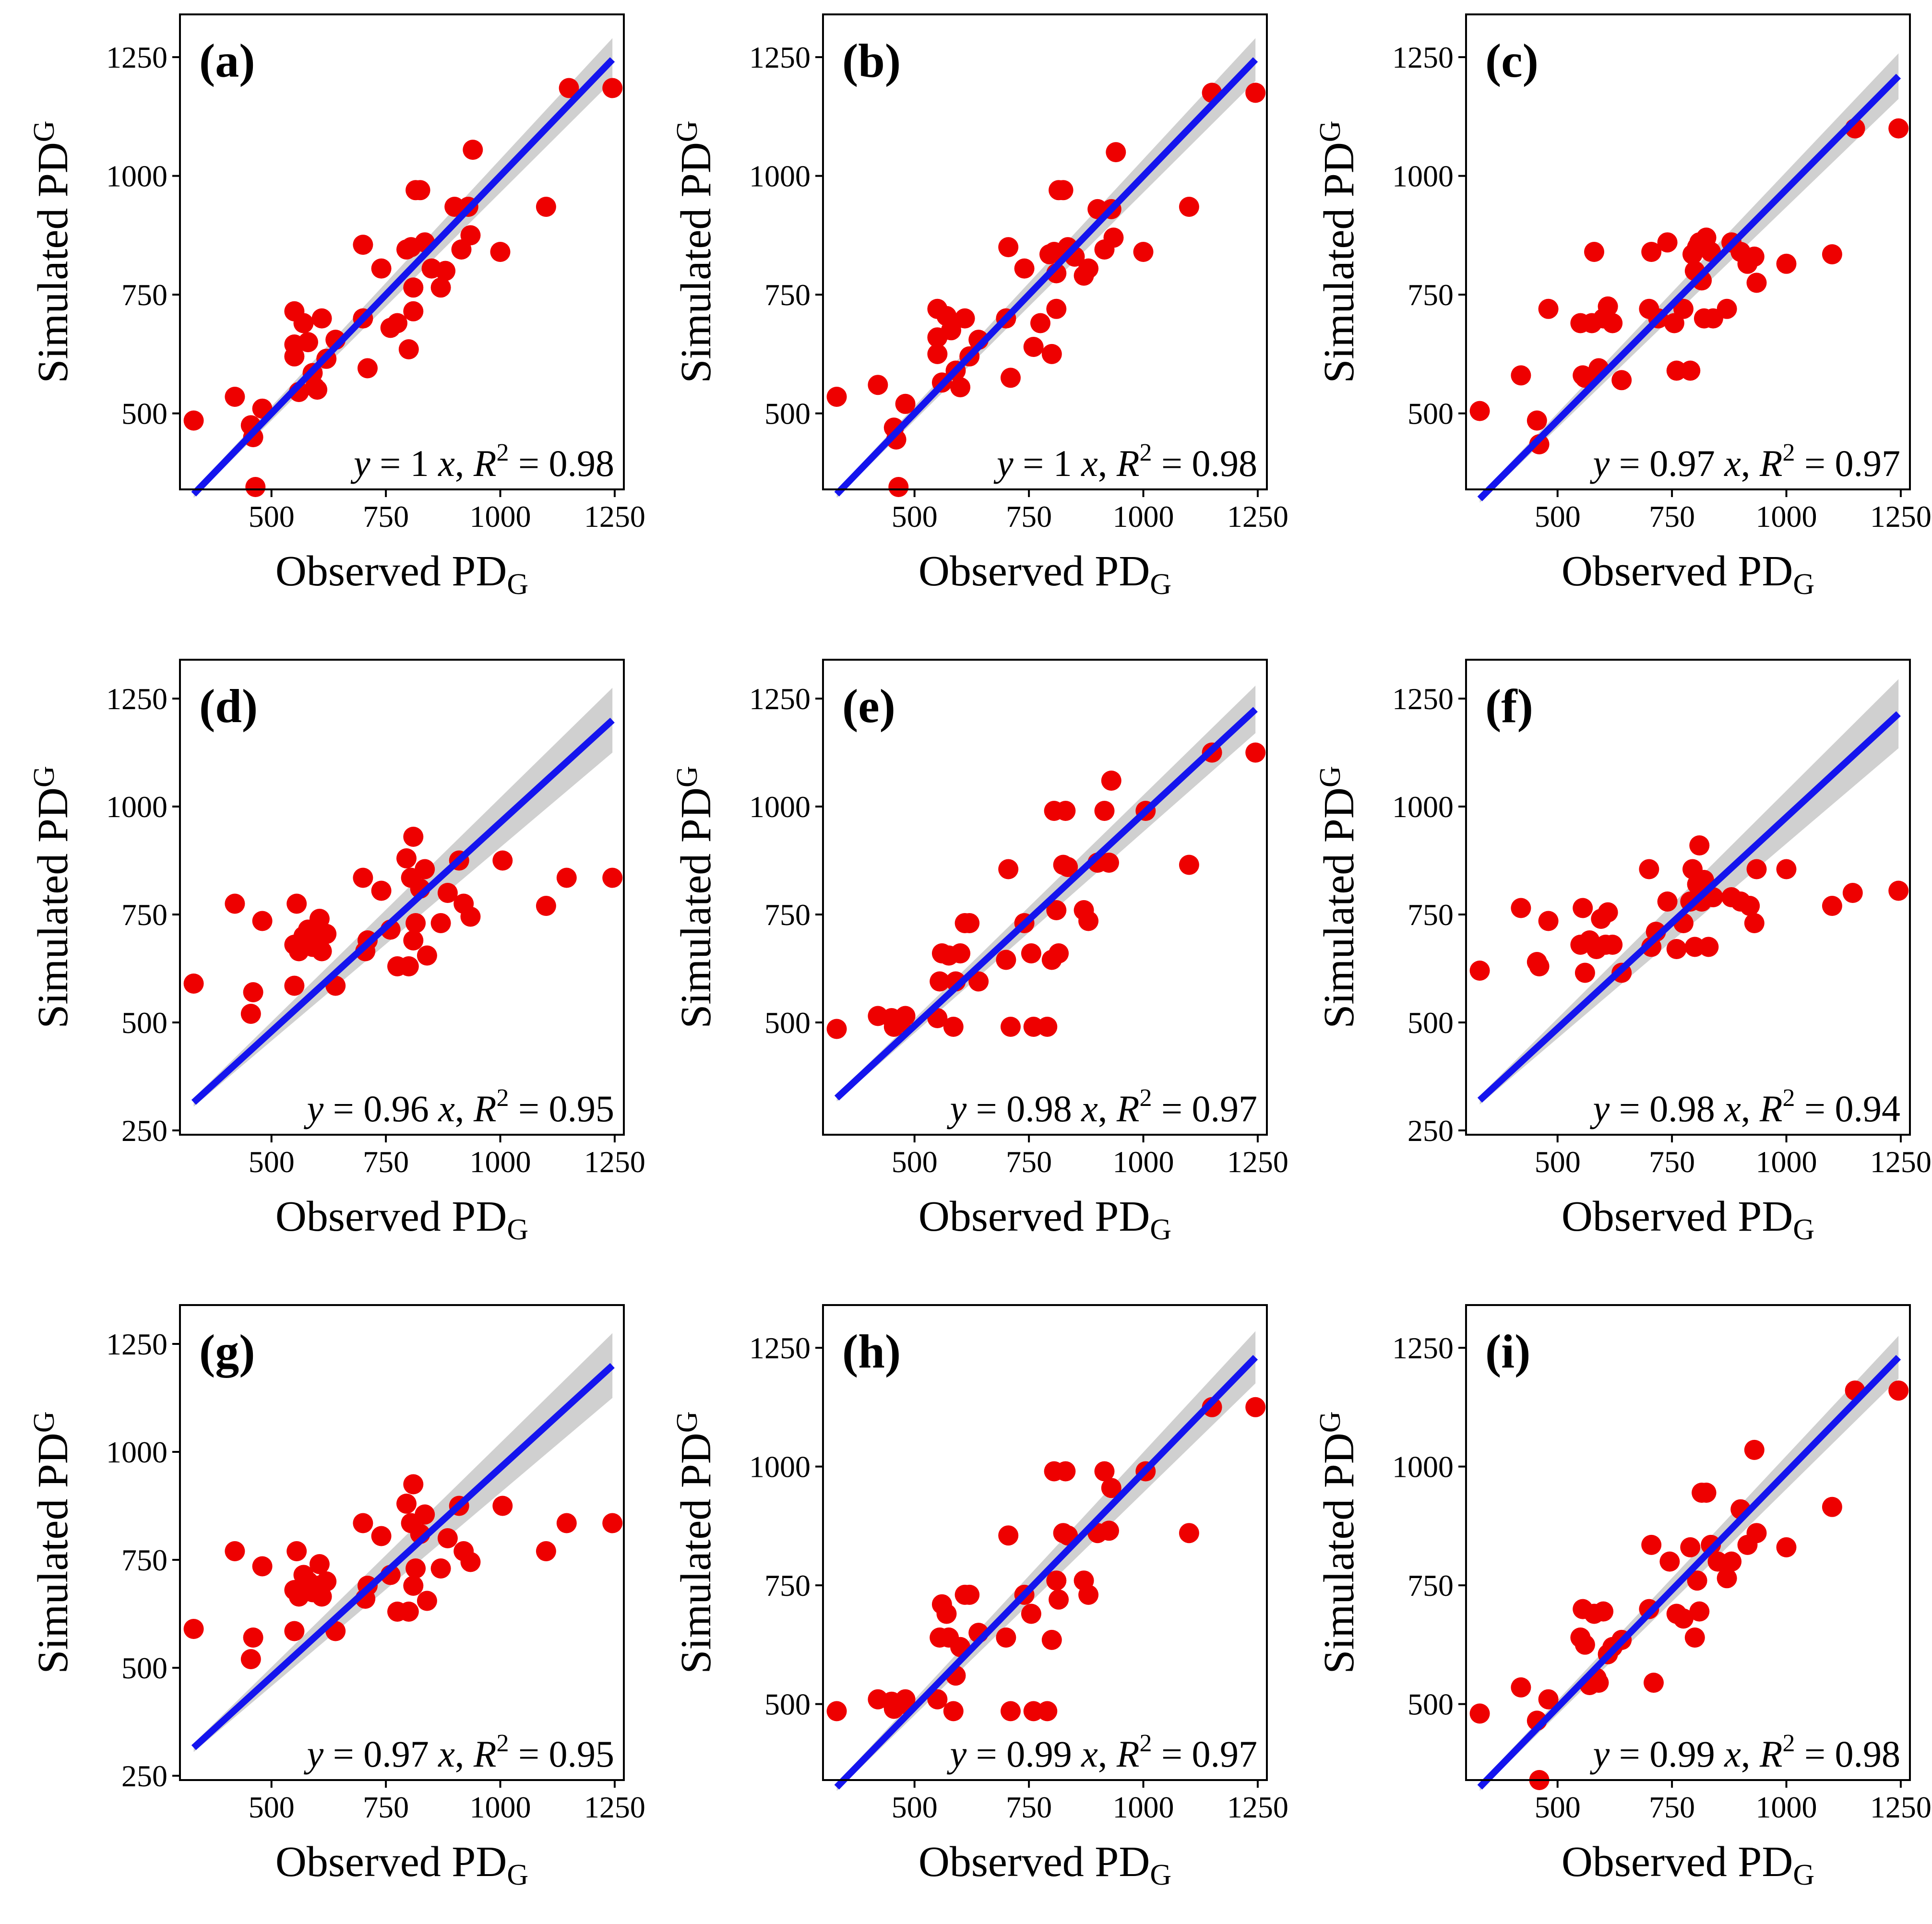 The image size is (1932, 1924). What do you see at coordinates (1786, 1162) in the screenshot?
I see `panel-f-x-tick-label-1000: 1000` at bounding box center [1786, 1162].